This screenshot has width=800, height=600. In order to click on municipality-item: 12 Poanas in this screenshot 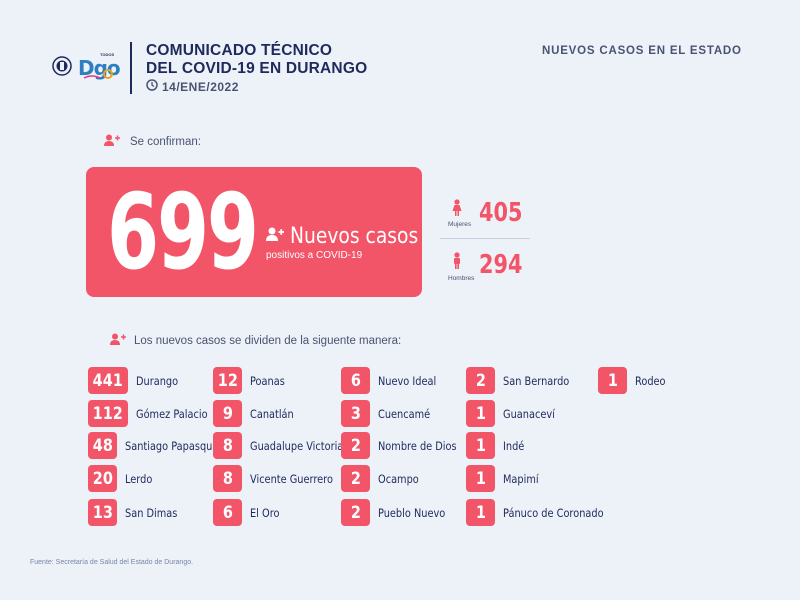, I will do `click(252, 380)`.